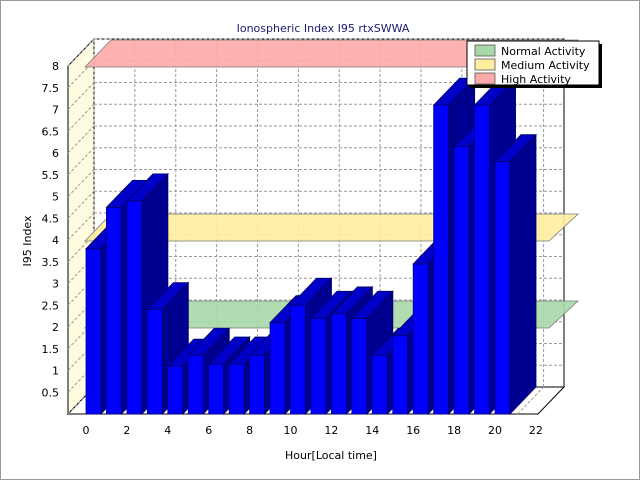 This screenshot has width=640, height=481. I want to click on x-tick-label: 22, so click(536, 430).